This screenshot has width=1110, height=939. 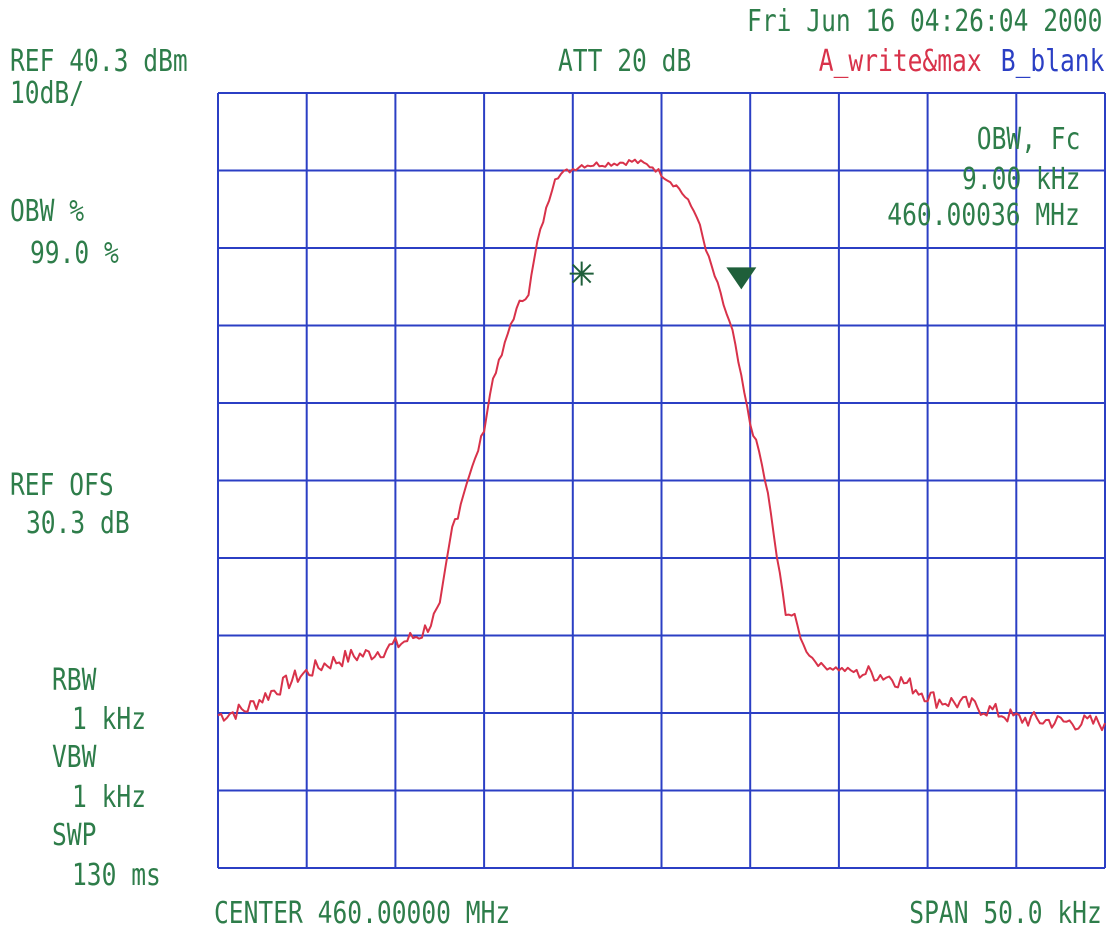 What do you see at coordinates (924, 21) in the screenshot?
I see `timestamp: Fri Jun 16 04:26:04 2000` at bounding box center [924, 21].